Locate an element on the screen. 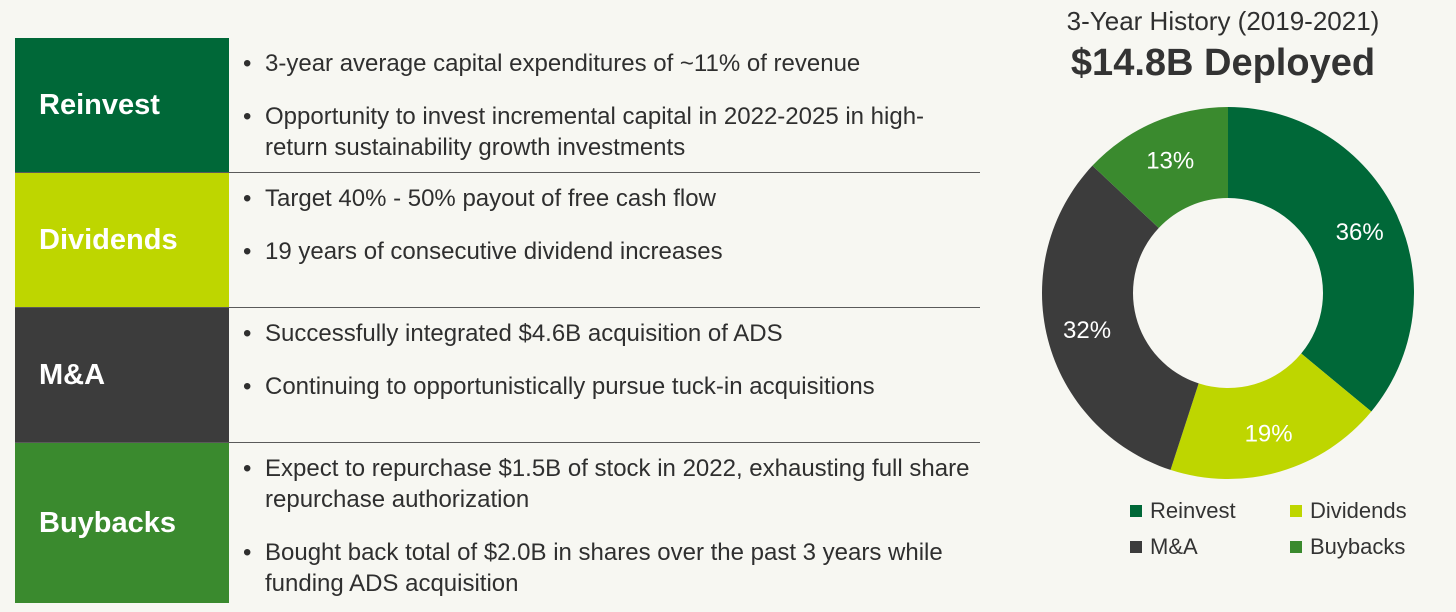  slice-reinvest is located at coordinates (1321, 259).